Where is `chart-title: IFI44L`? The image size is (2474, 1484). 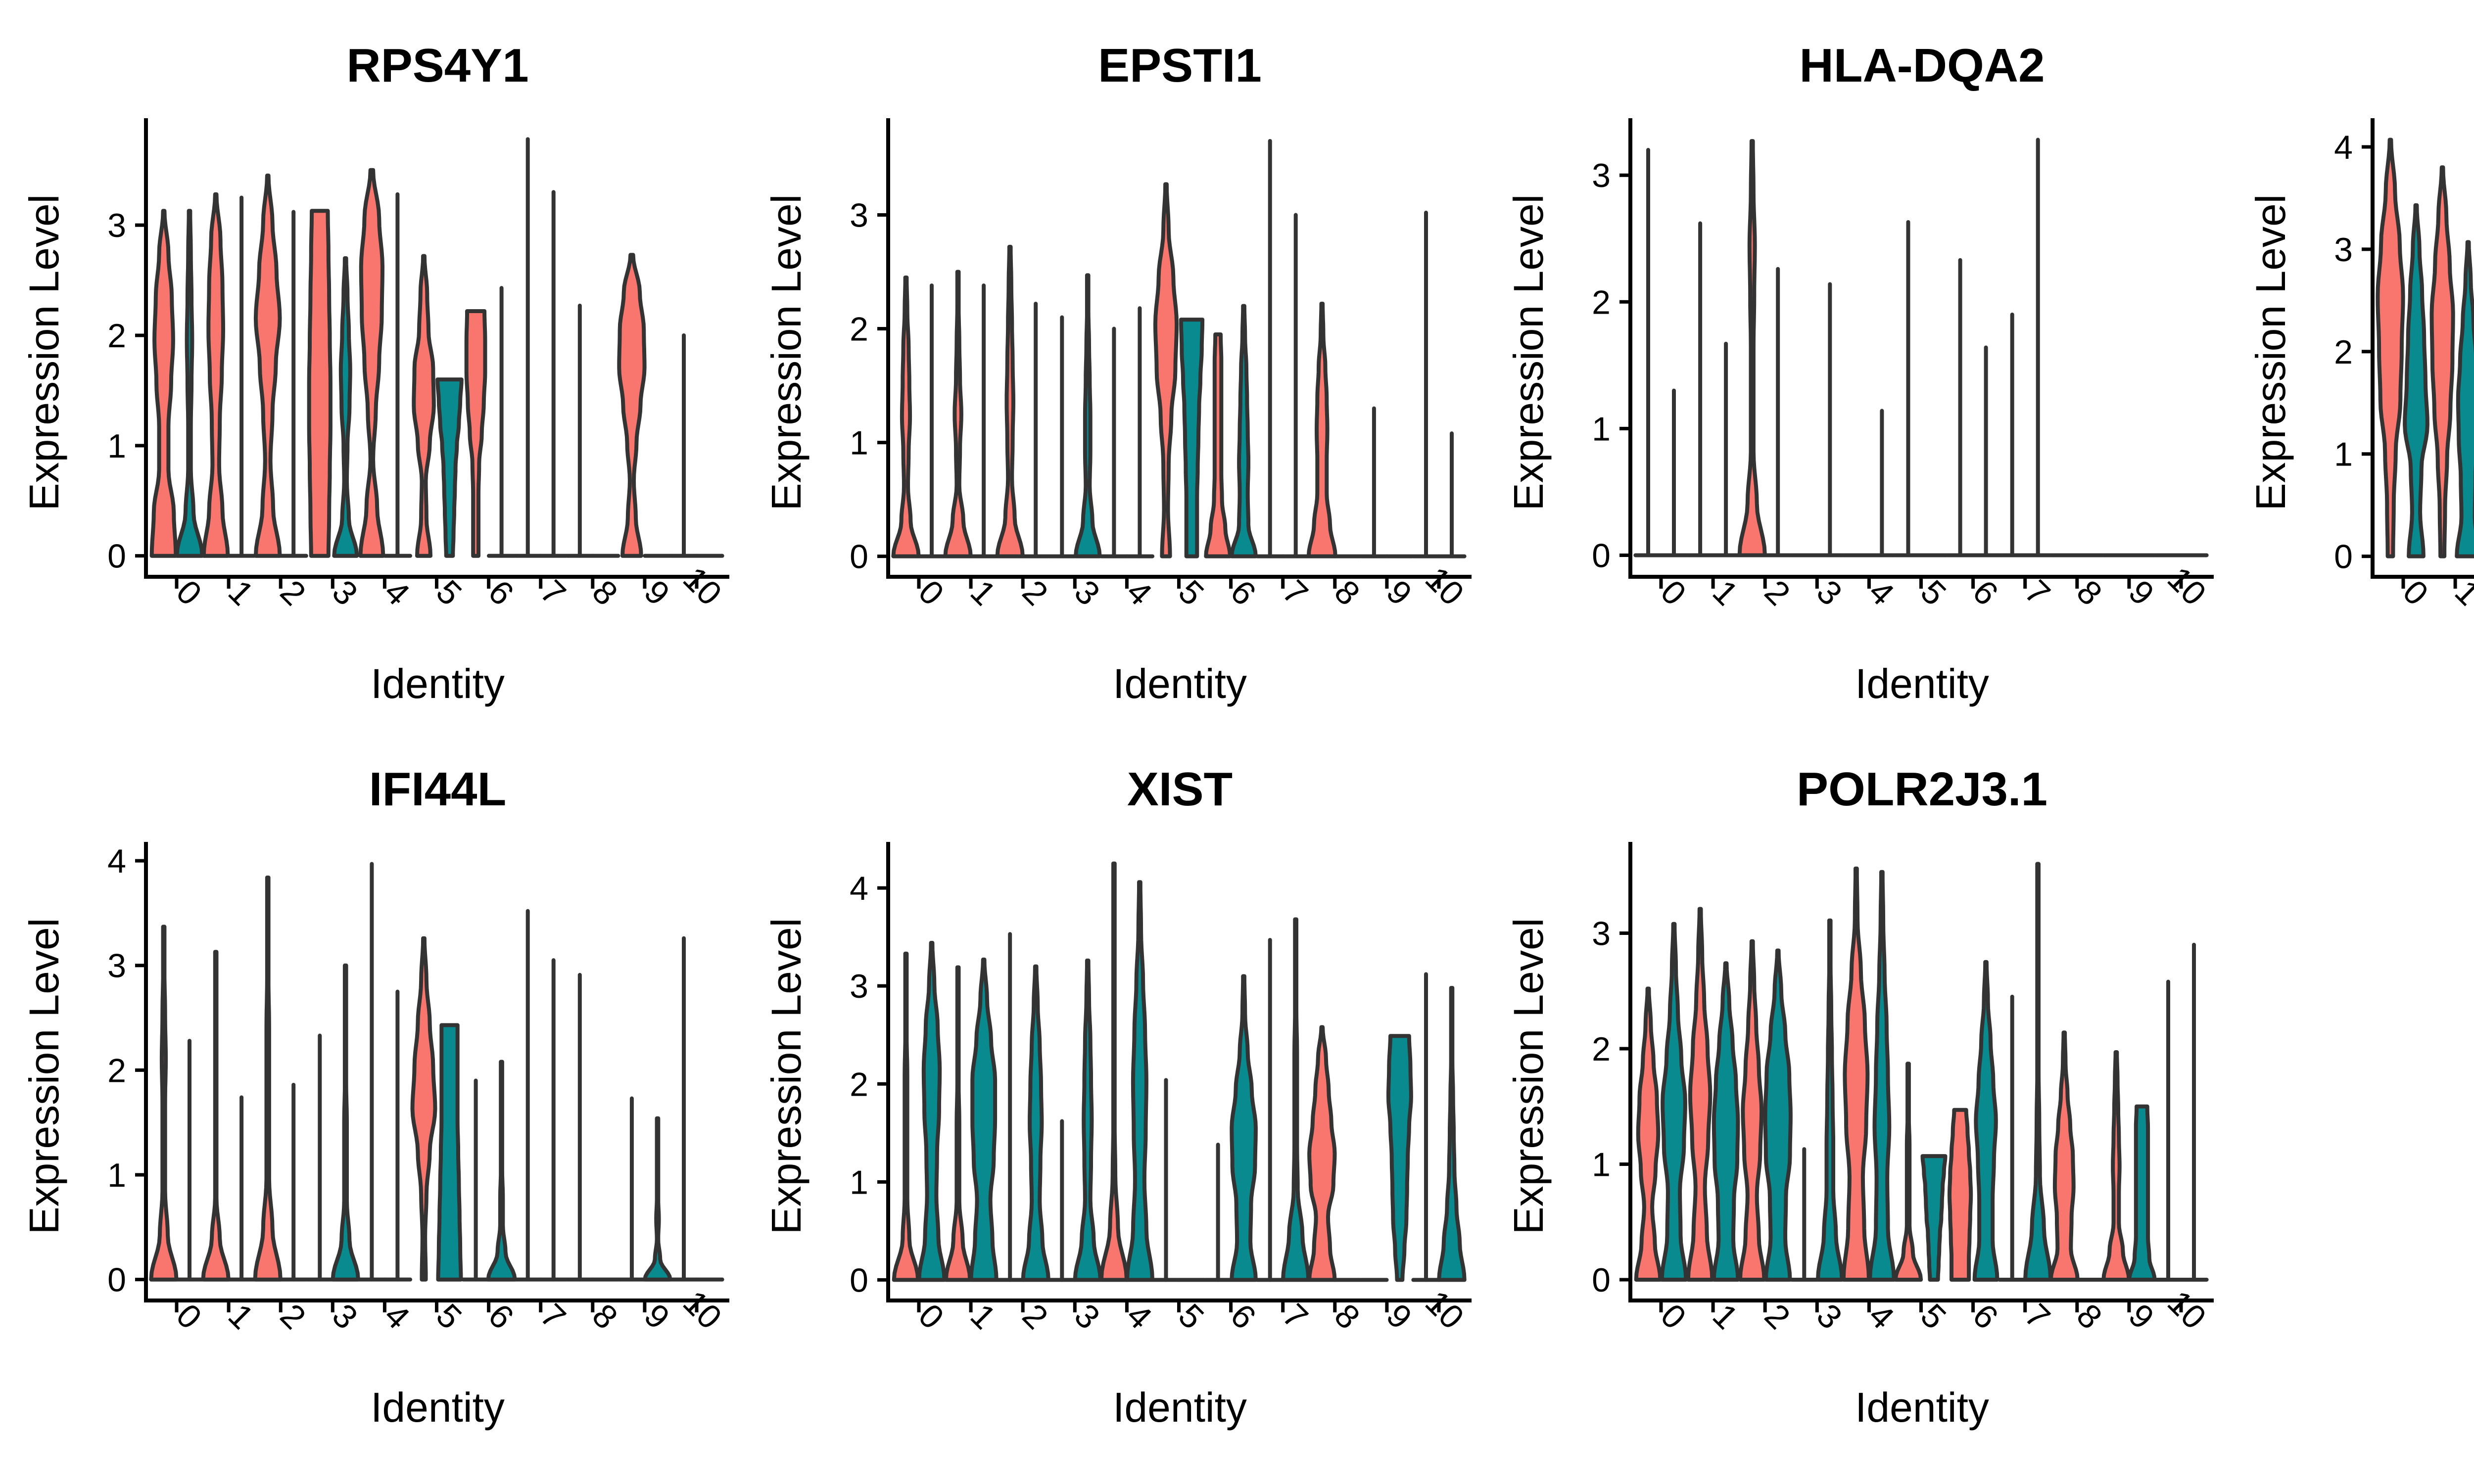 chart-title: IFI44L is located at coordinates (438, 789).